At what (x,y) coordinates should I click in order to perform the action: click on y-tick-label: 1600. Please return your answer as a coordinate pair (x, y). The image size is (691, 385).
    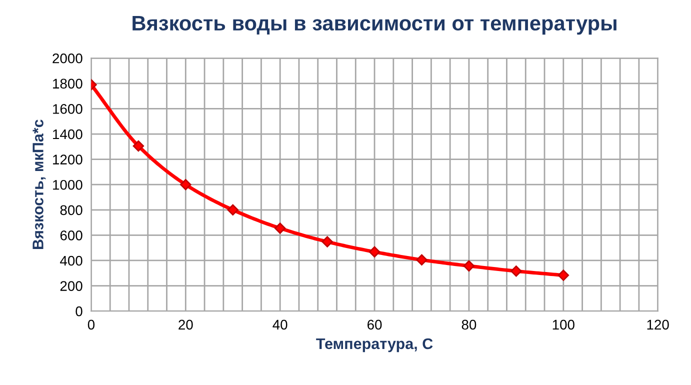
    Looking at the image, I should click on (67, 109).